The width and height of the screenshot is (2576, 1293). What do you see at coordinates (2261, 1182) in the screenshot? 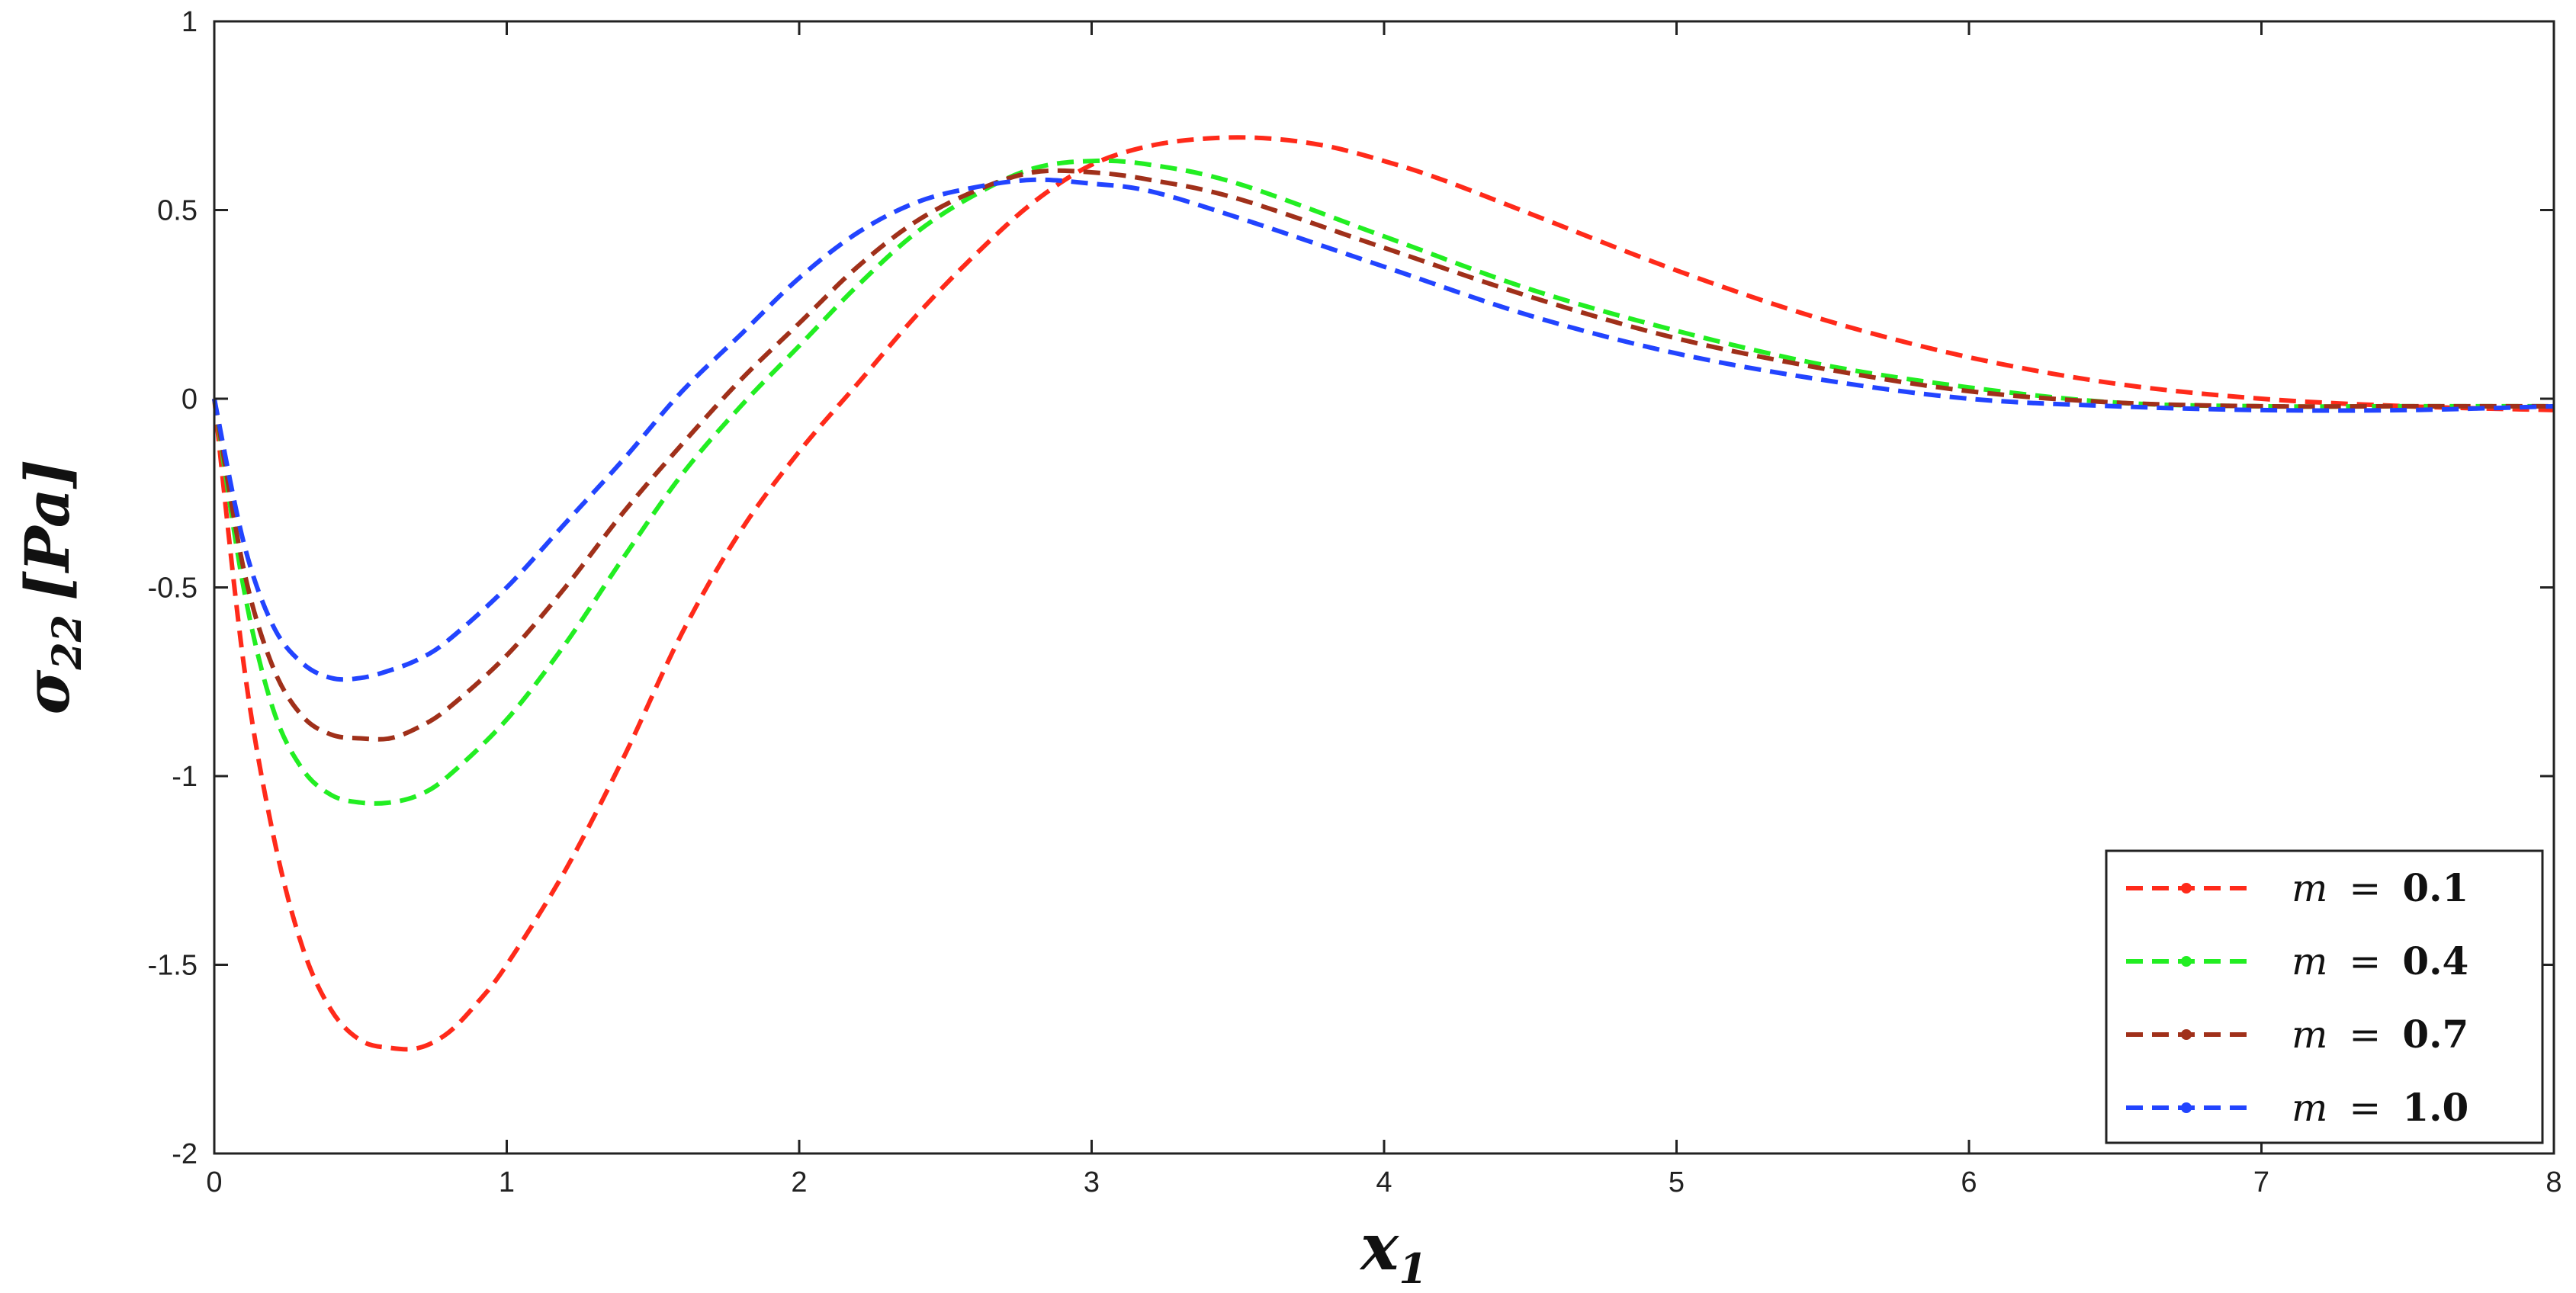
I see `x-tick-label: 7` at bounding box center [2261, 1182].